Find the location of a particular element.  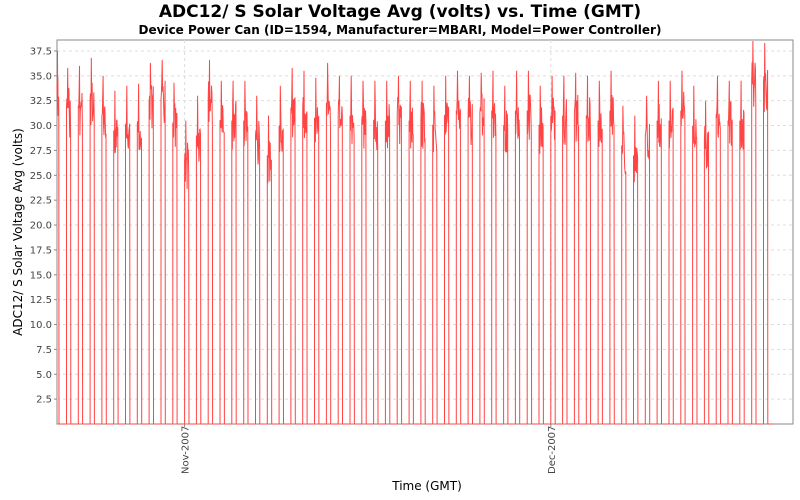

x-tick-label: Dec-2007 is located at coordinates (552, 450).